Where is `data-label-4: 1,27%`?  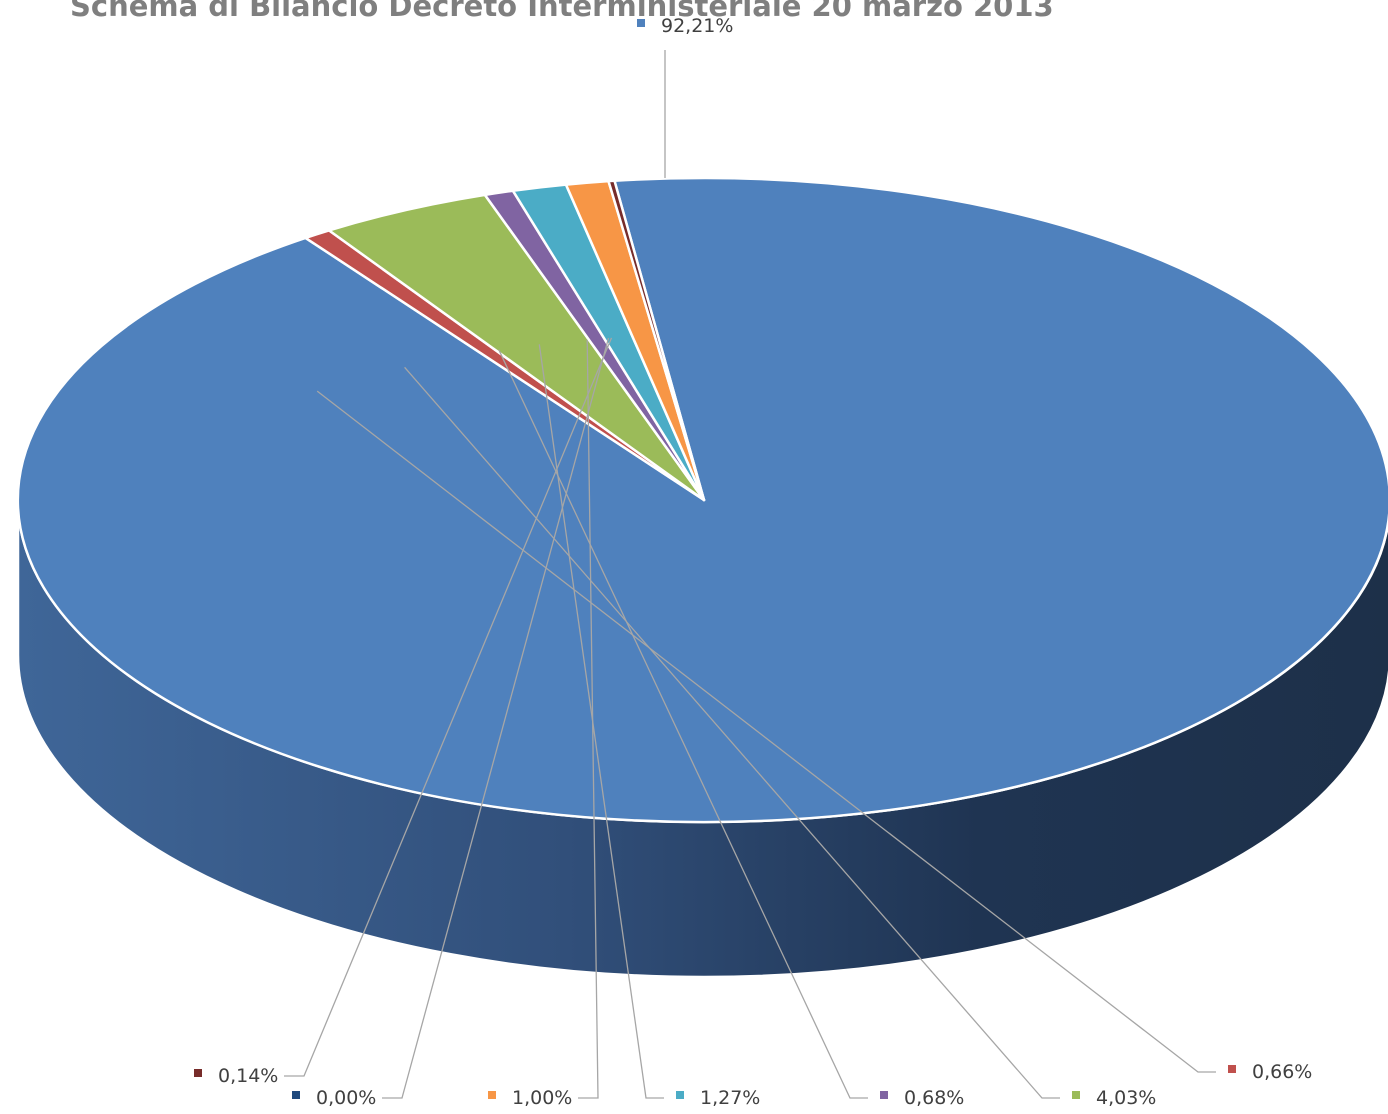
data-label-4: 1,27% is located at coordinates (730, 1098).